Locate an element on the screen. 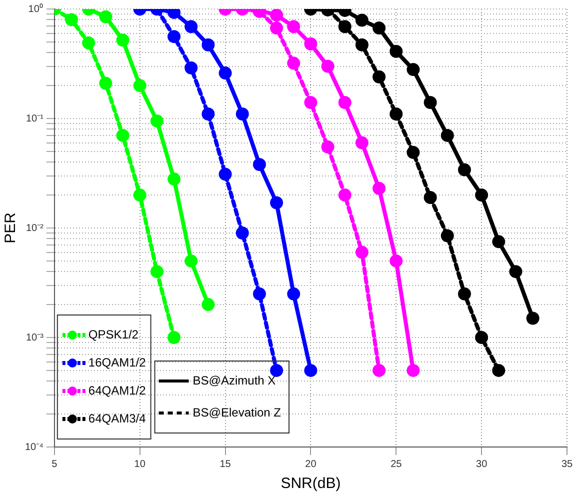  x-tick-label: 10 is located at coordinates (140, 464).